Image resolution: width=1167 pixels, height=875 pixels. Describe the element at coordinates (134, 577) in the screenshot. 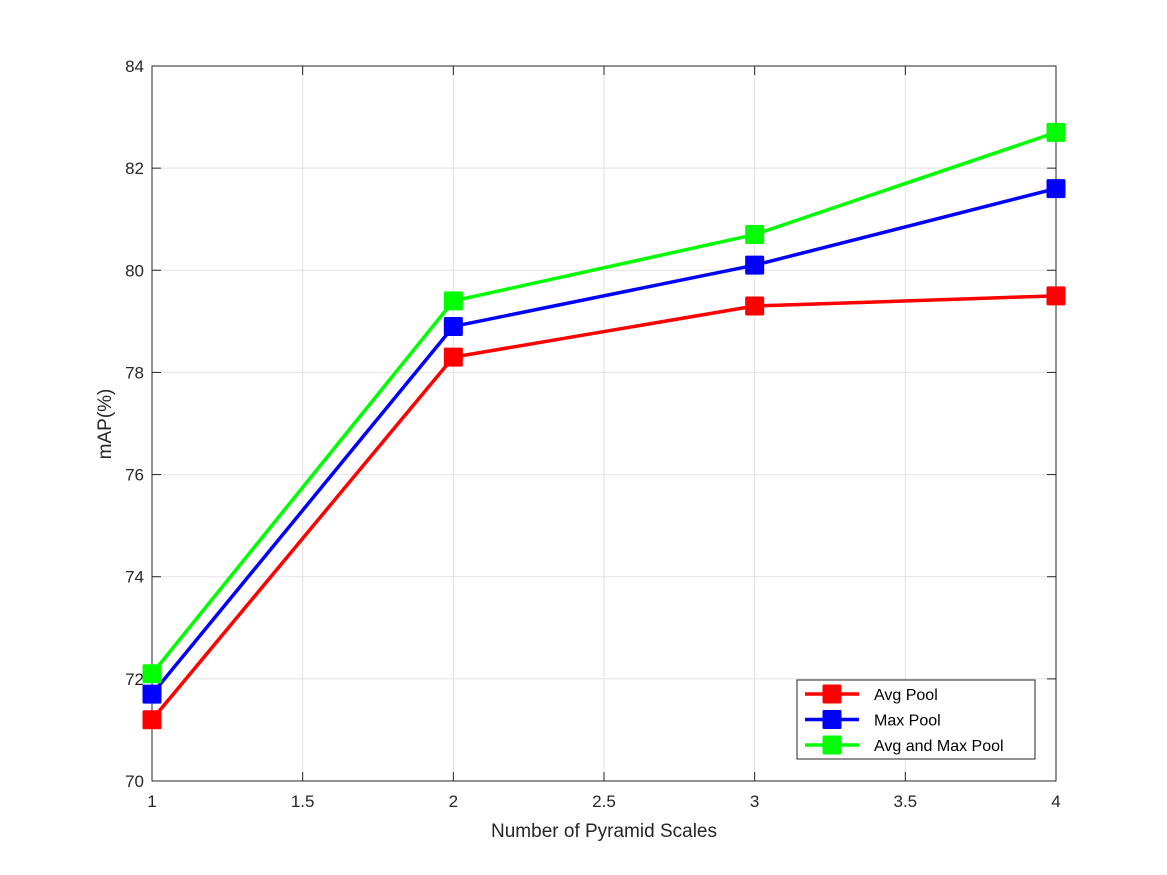

I see `y-tick-label: 74` at that location.